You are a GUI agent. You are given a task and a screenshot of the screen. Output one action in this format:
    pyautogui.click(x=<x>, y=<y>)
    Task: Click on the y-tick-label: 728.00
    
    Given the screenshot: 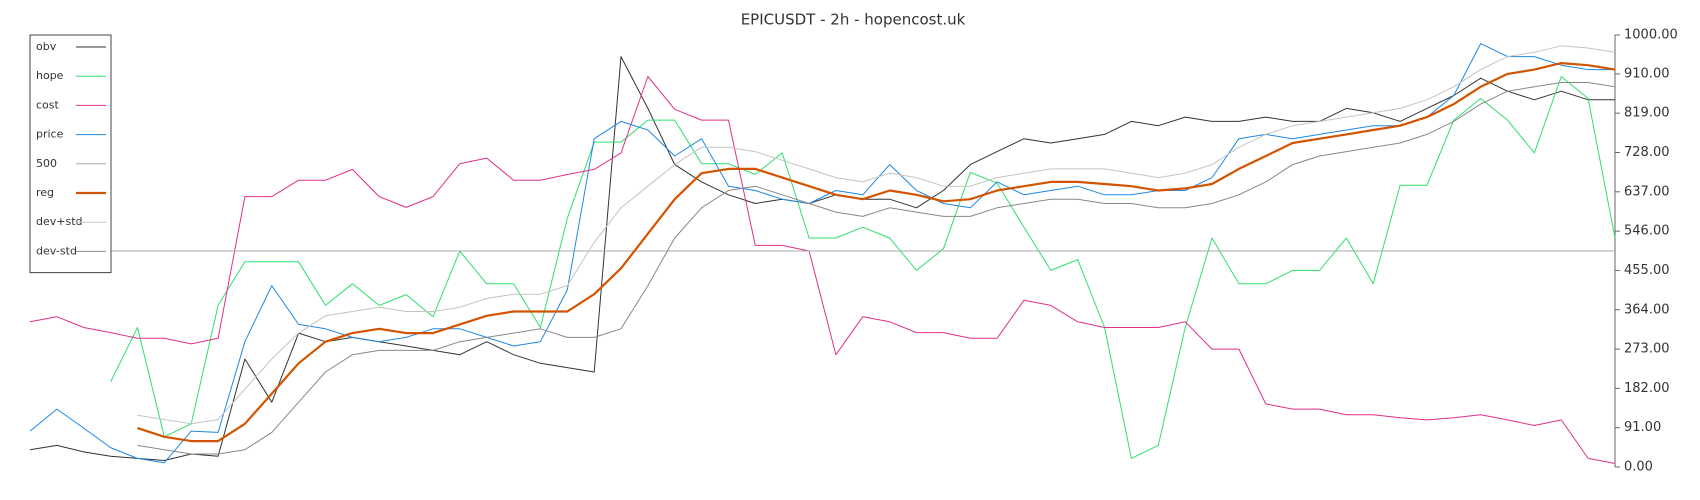 What is the action you would take?
    pyautogui.click(x=1647, y=152)
    